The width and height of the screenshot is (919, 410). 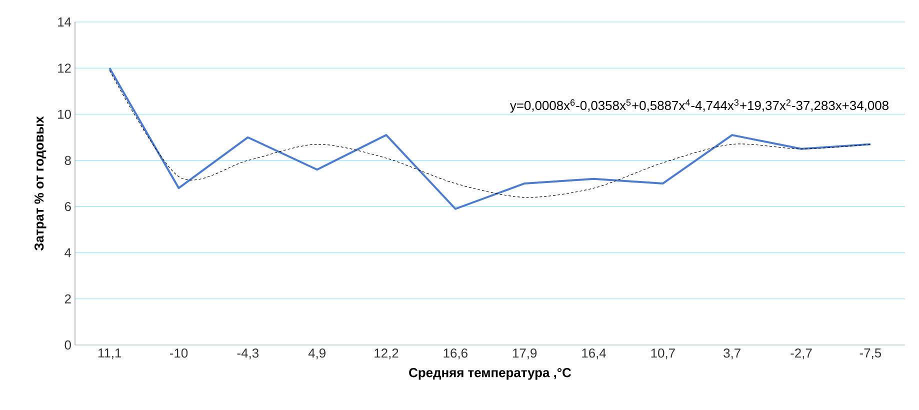 I want to click on x-tick-label: -2,7, so click(x=801, y=354).